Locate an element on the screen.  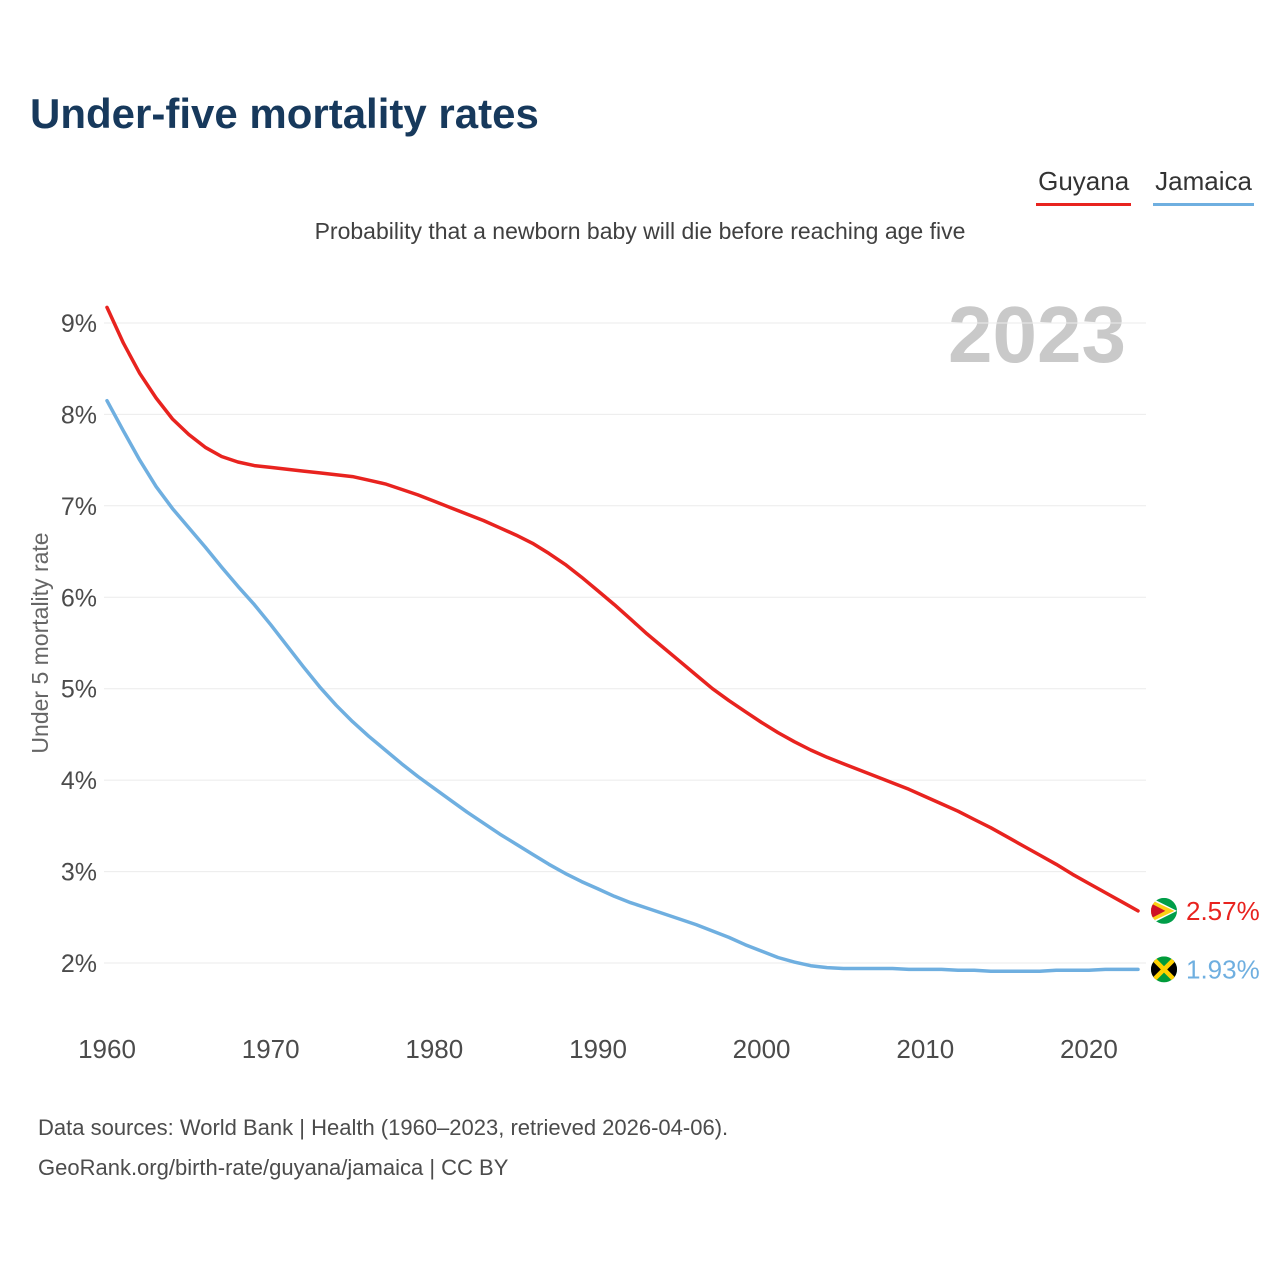
x-tick-label: 2020 is located at coordinates (1089, 1049).